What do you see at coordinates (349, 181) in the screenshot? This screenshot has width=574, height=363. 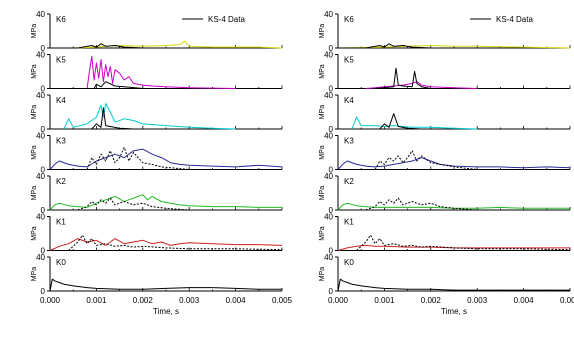 I see `panel-label: K2` at bounding box center [349, 181].